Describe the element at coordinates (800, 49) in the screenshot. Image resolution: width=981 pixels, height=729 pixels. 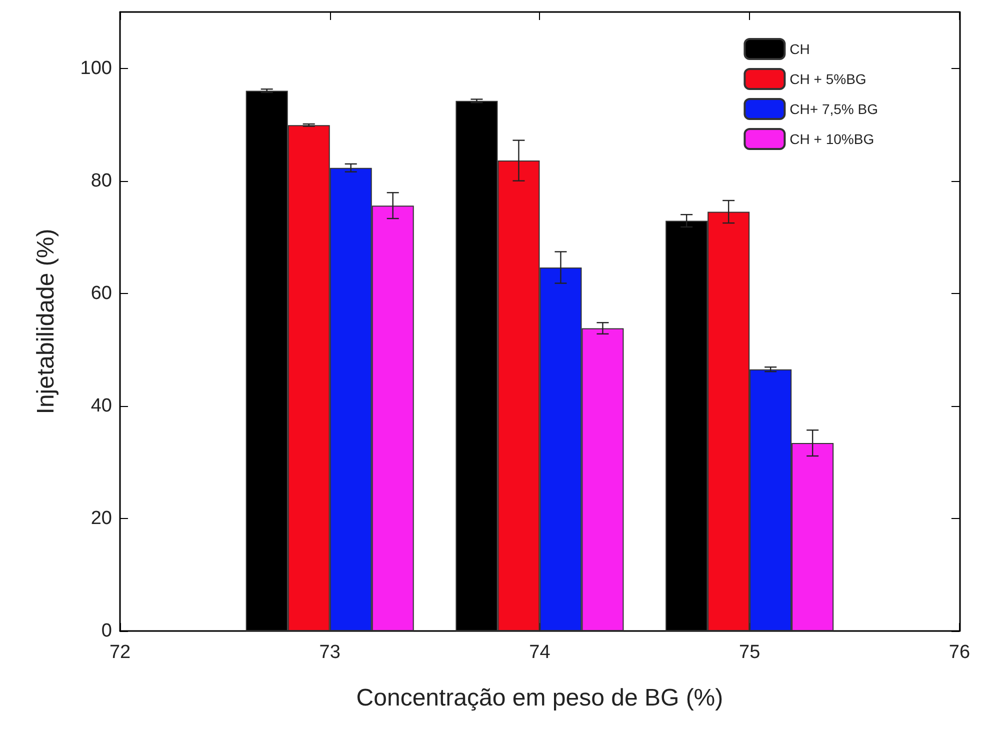
I see `legend-label: CH` at that location.